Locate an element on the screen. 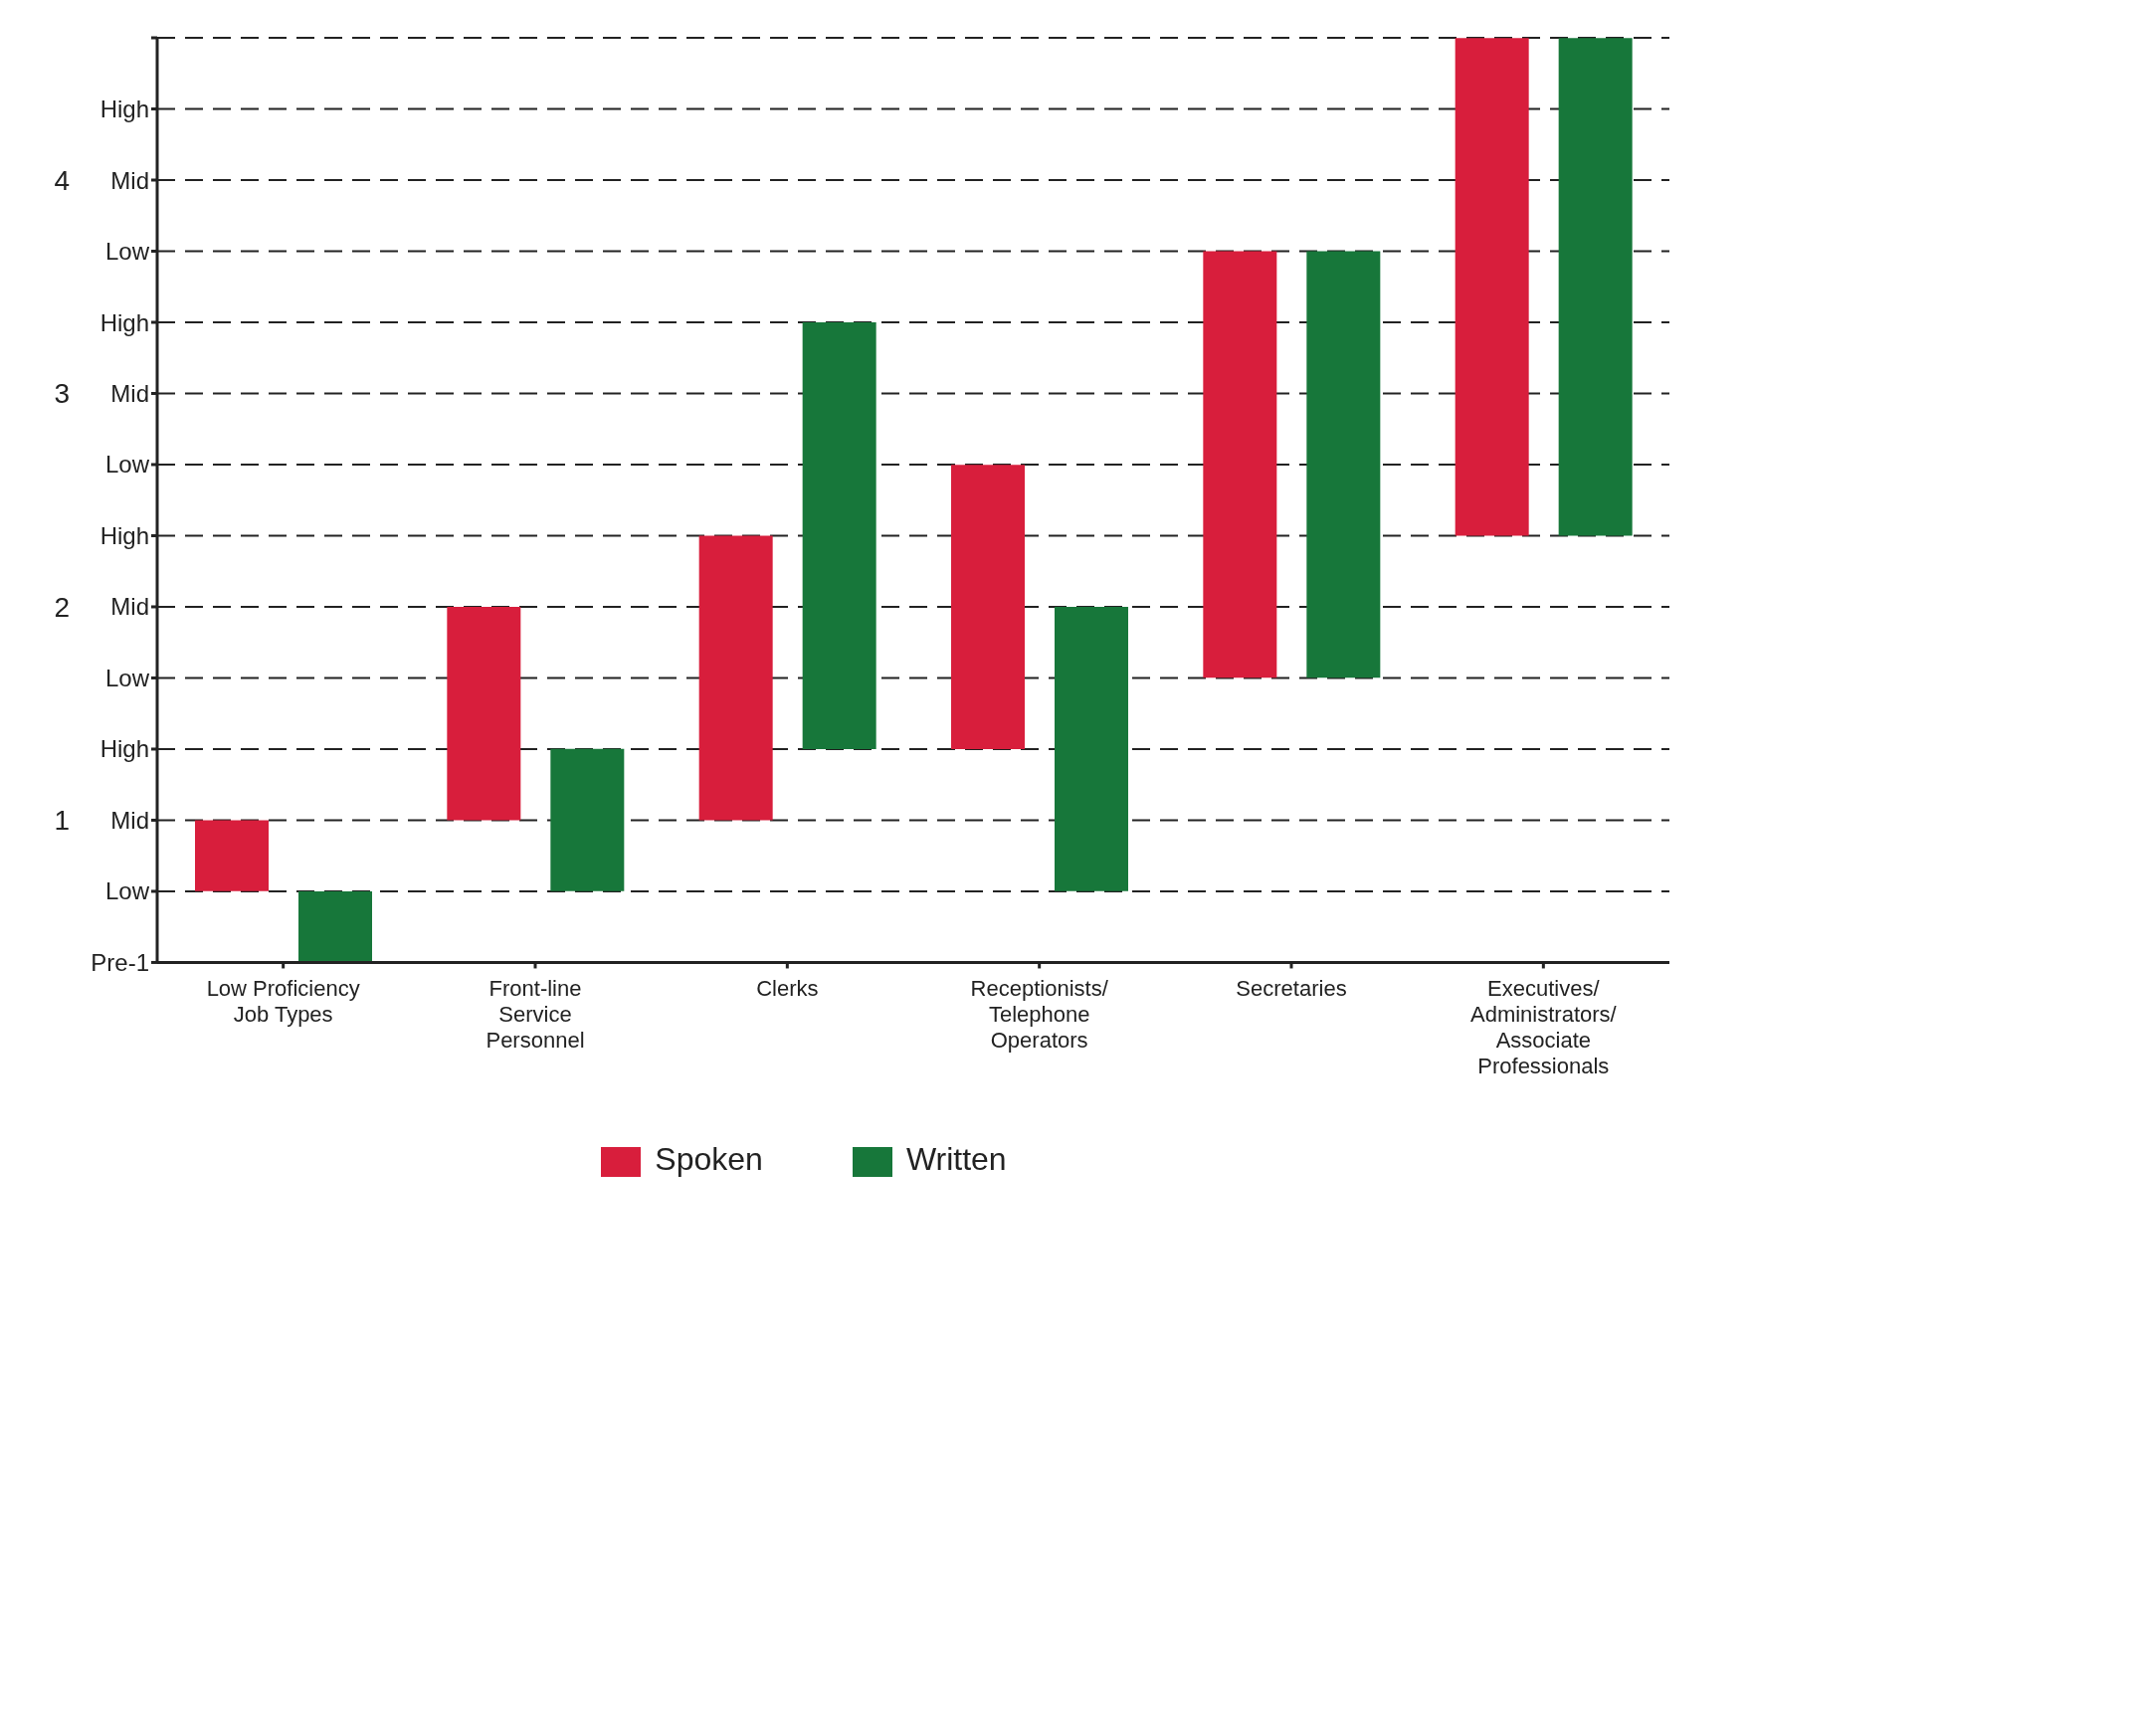 This screenshot has width=2138, height=1736. y-tick-label: 4 is located at coordinates (62, 180).